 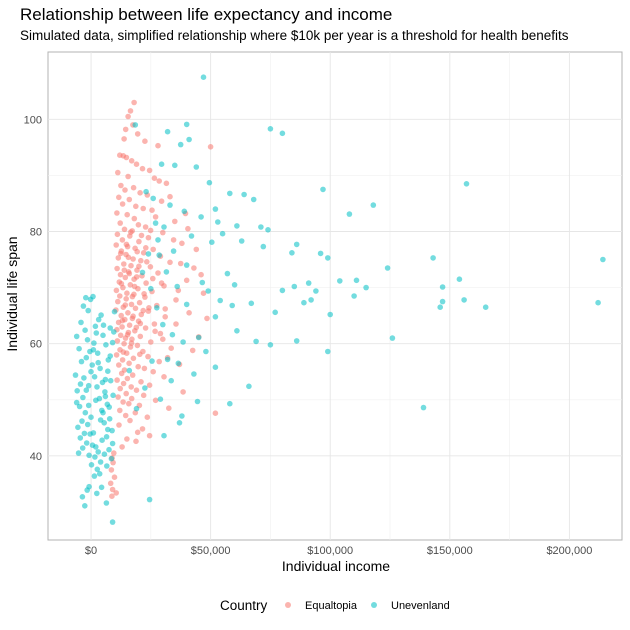 What do you see at coordinates (336, 566) in the screenshot?
I see `x-axis-title: Individual income` at bounding box center [336, 566].